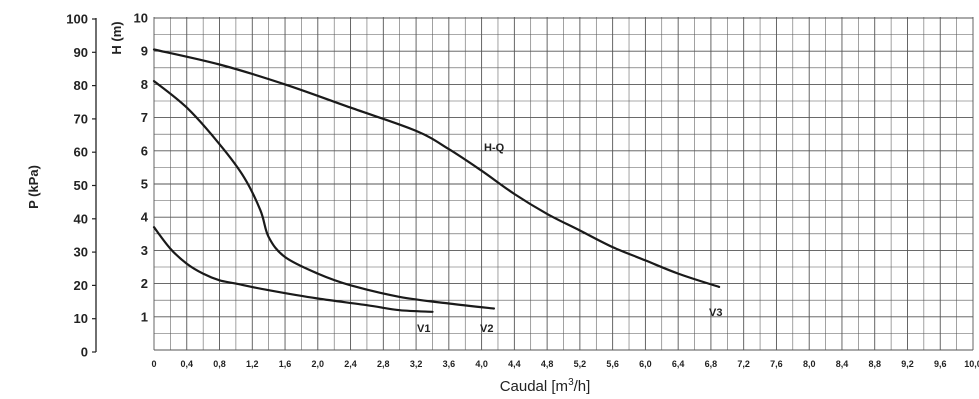 This screenshot has height=399, width=979. What do you see at coordinates (116, 37) in the screenshot?
I see `y-axis-right-title: H (m)` at bounding box center [116, 37].